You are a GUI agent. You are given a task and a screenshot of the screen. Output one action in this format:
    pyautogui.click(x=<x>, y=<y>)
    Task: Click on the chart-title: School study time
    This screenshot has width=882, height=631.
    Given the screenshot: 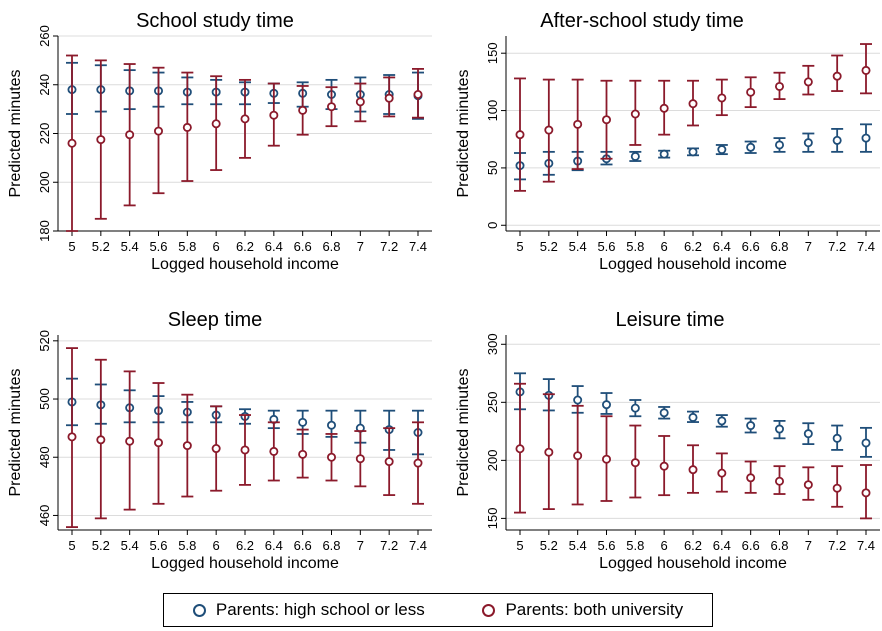 What is the action you would take?
    pyautogui.click(x=215, y=21)
    